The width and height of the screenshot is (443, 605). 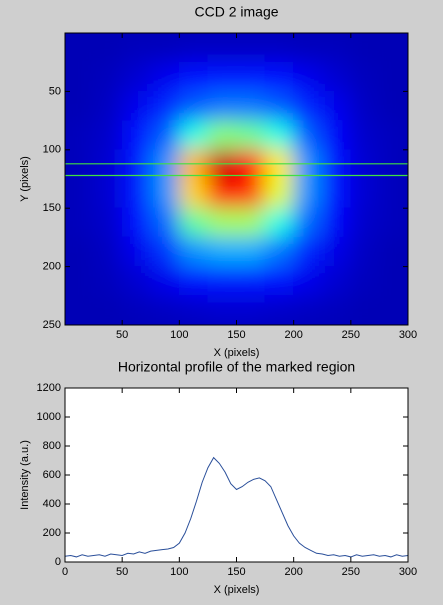 I want to click on y-tick-label: 100, so click(x=52, y=150).